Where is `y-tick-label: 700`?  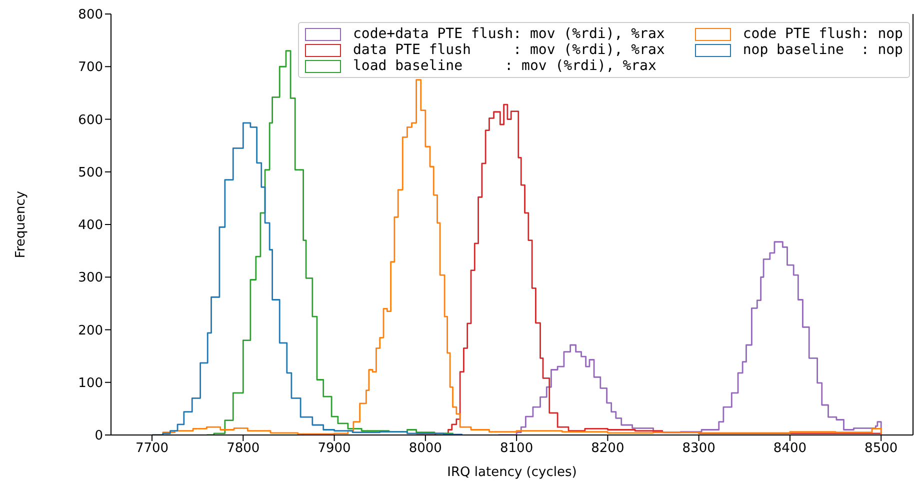 y-tick-label: 700 is located at coordinates (90, 68).